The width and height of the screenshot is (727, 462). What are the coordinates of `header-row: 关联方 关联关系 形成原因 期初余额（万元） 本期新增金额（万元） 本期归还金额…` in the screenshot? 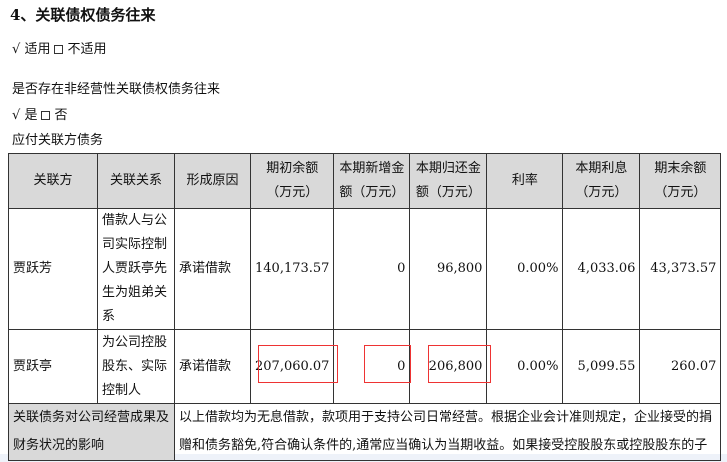 It's located at (365, 181).